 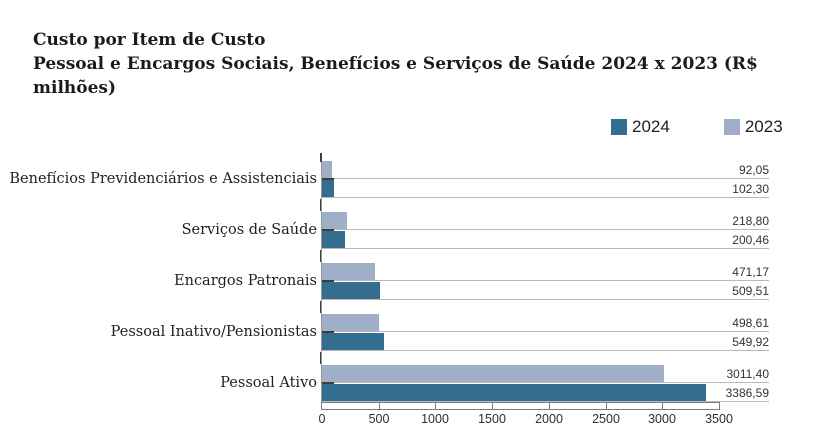 What do you see at coordinates (492, 419) in the screenshot?
I see `x-tick-label-1500: 1500` at bounding box center [492, 419].